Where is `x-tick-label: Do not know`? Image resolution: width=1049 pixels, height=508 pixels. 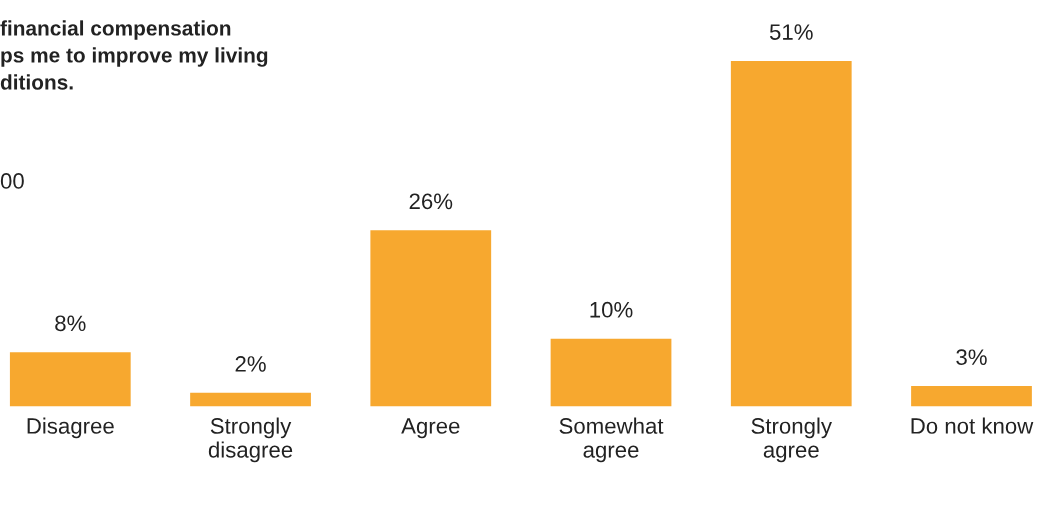
x-tick-label: Do not know is located at coordinates (972, 425).